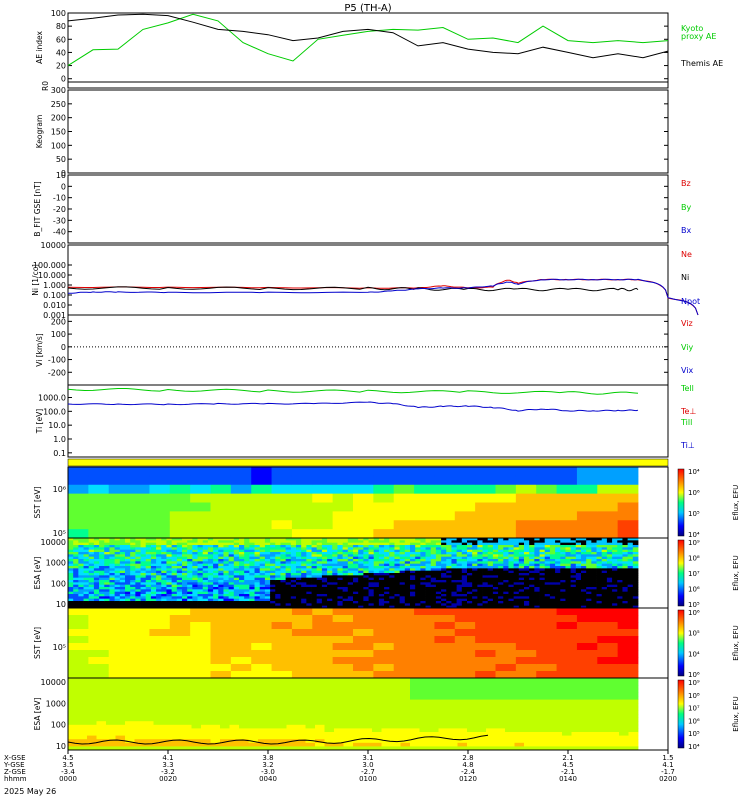 The width and height of the screenshot is (750, 800). I want to click on date-label: 2025 May 26, so click(30, 791).